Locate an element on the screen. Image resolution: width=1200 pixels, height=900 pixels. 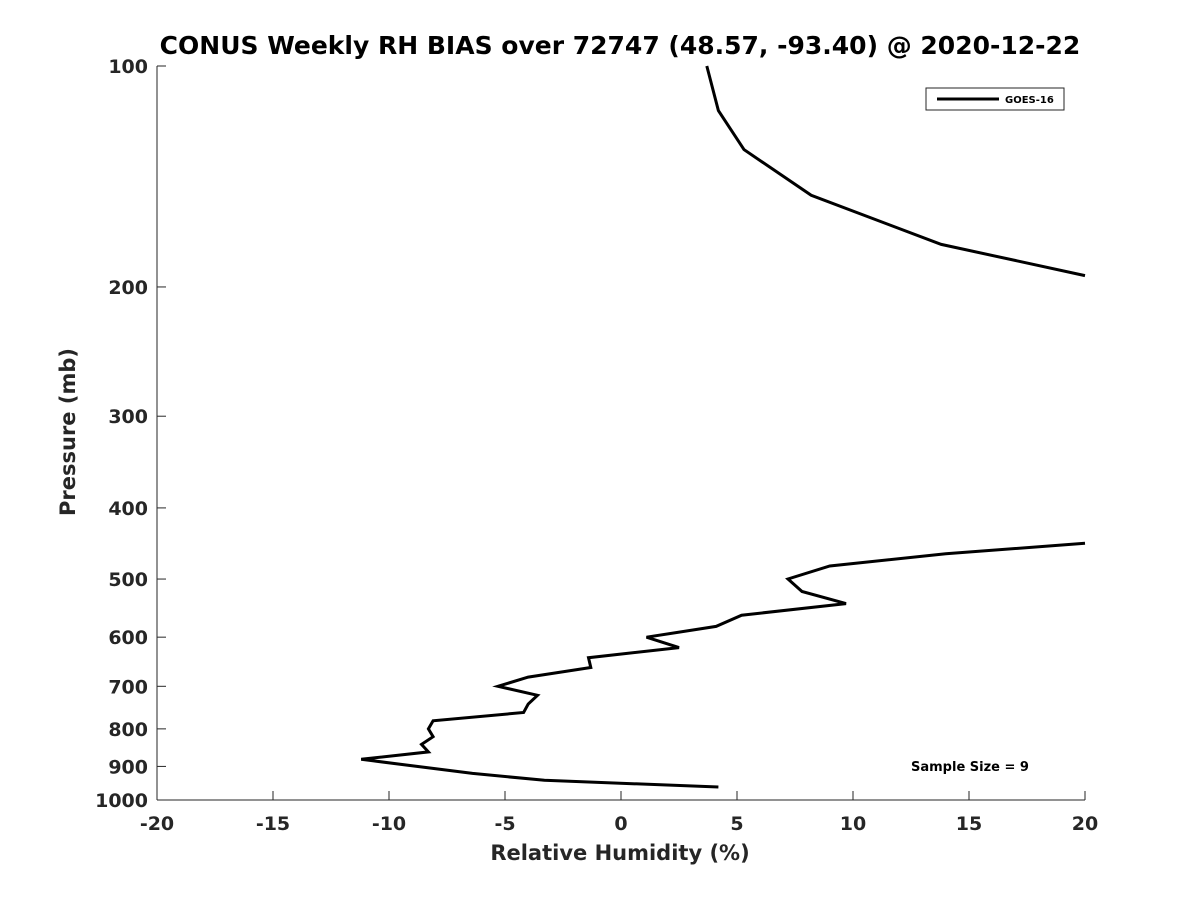
sample-size-annotation: Sample Size = 9 is located at coordinates (970, 767).